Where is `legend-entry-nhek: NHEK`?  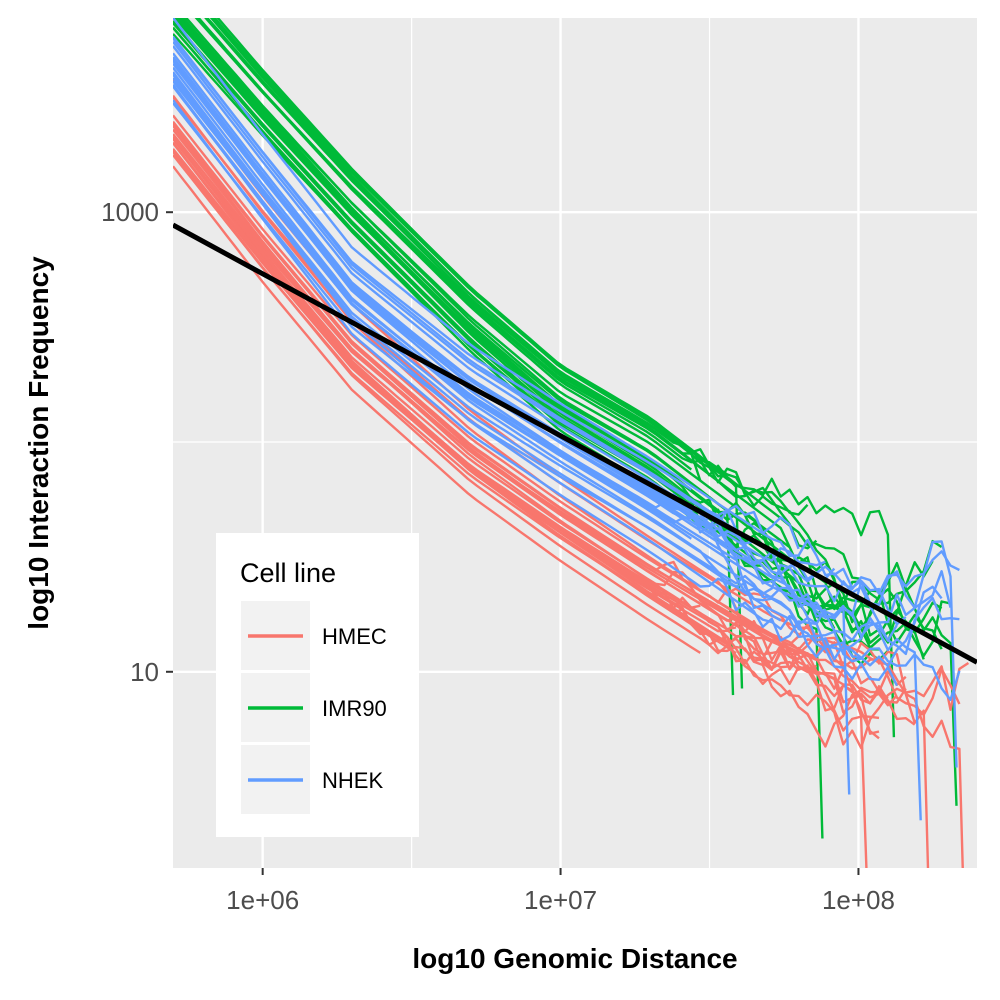
legend-entry-nhek: NHEK is located at coordinates (312, 779).